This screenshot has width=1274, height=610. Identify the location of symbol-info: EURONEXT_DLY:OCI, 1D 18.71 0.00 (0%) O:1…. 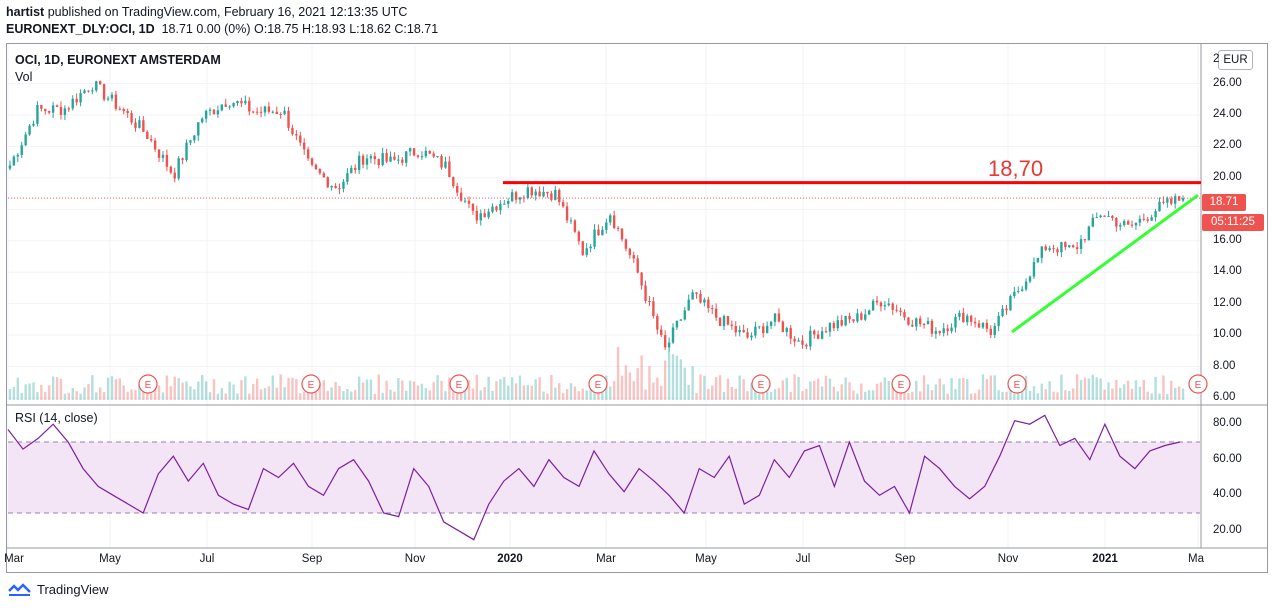
(222, 29).